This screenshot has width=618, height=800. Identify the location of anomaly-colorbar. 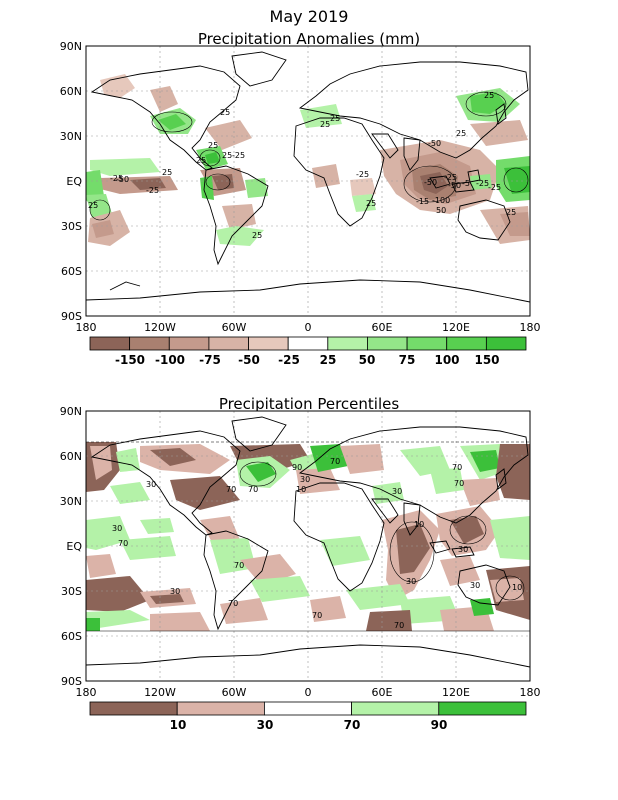
(308, 343).